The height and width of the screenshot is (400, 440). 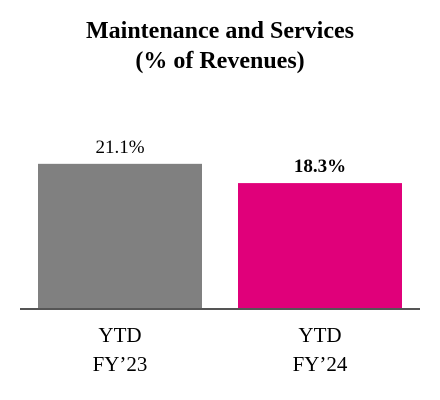 What do you see at coordinates (320, 166) in the screenshot?
I see `data-label-2: 18.3%` at bounding box center [320, 166].